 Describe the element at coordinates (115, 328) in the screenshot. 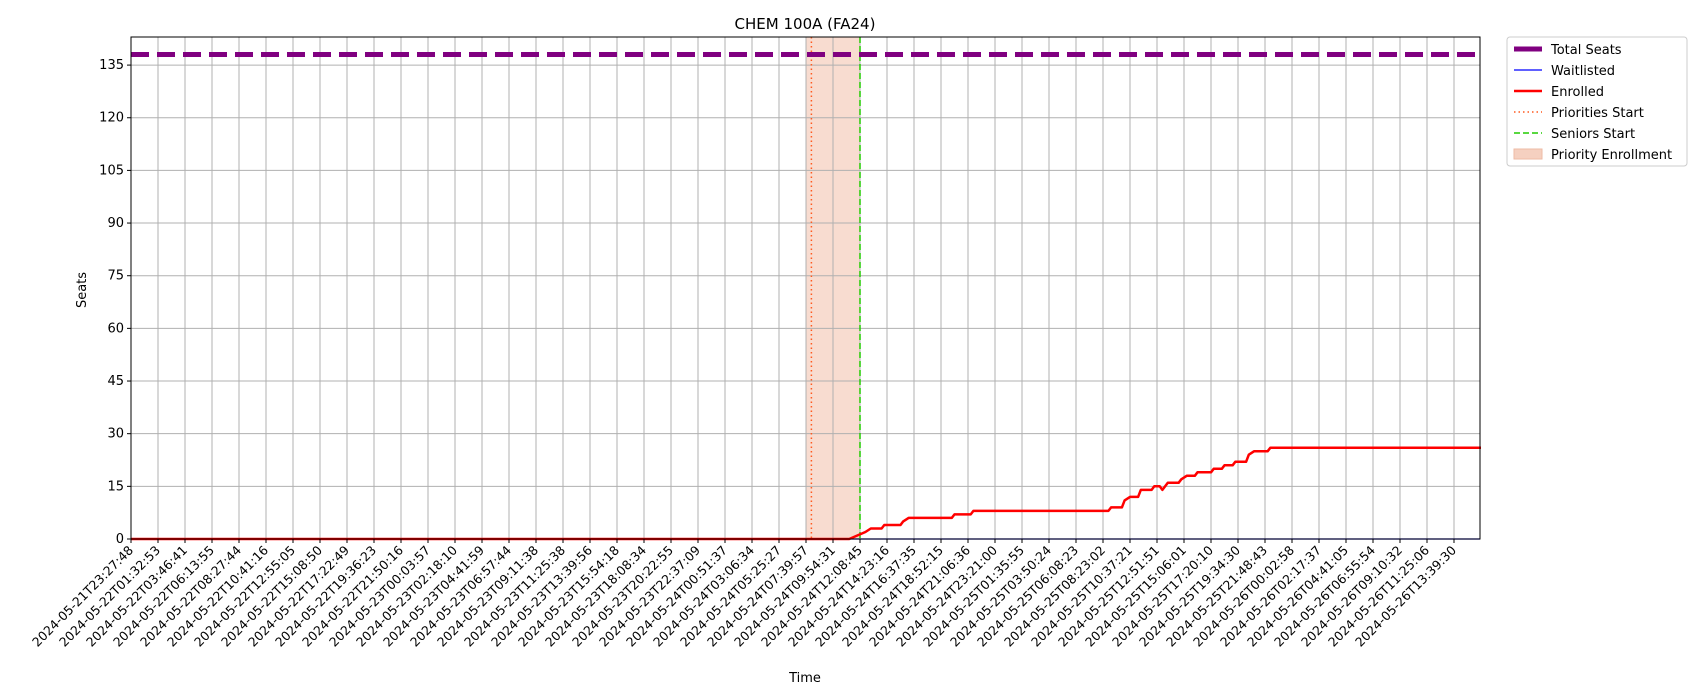

I see `y-tick-label: 60` at that location.